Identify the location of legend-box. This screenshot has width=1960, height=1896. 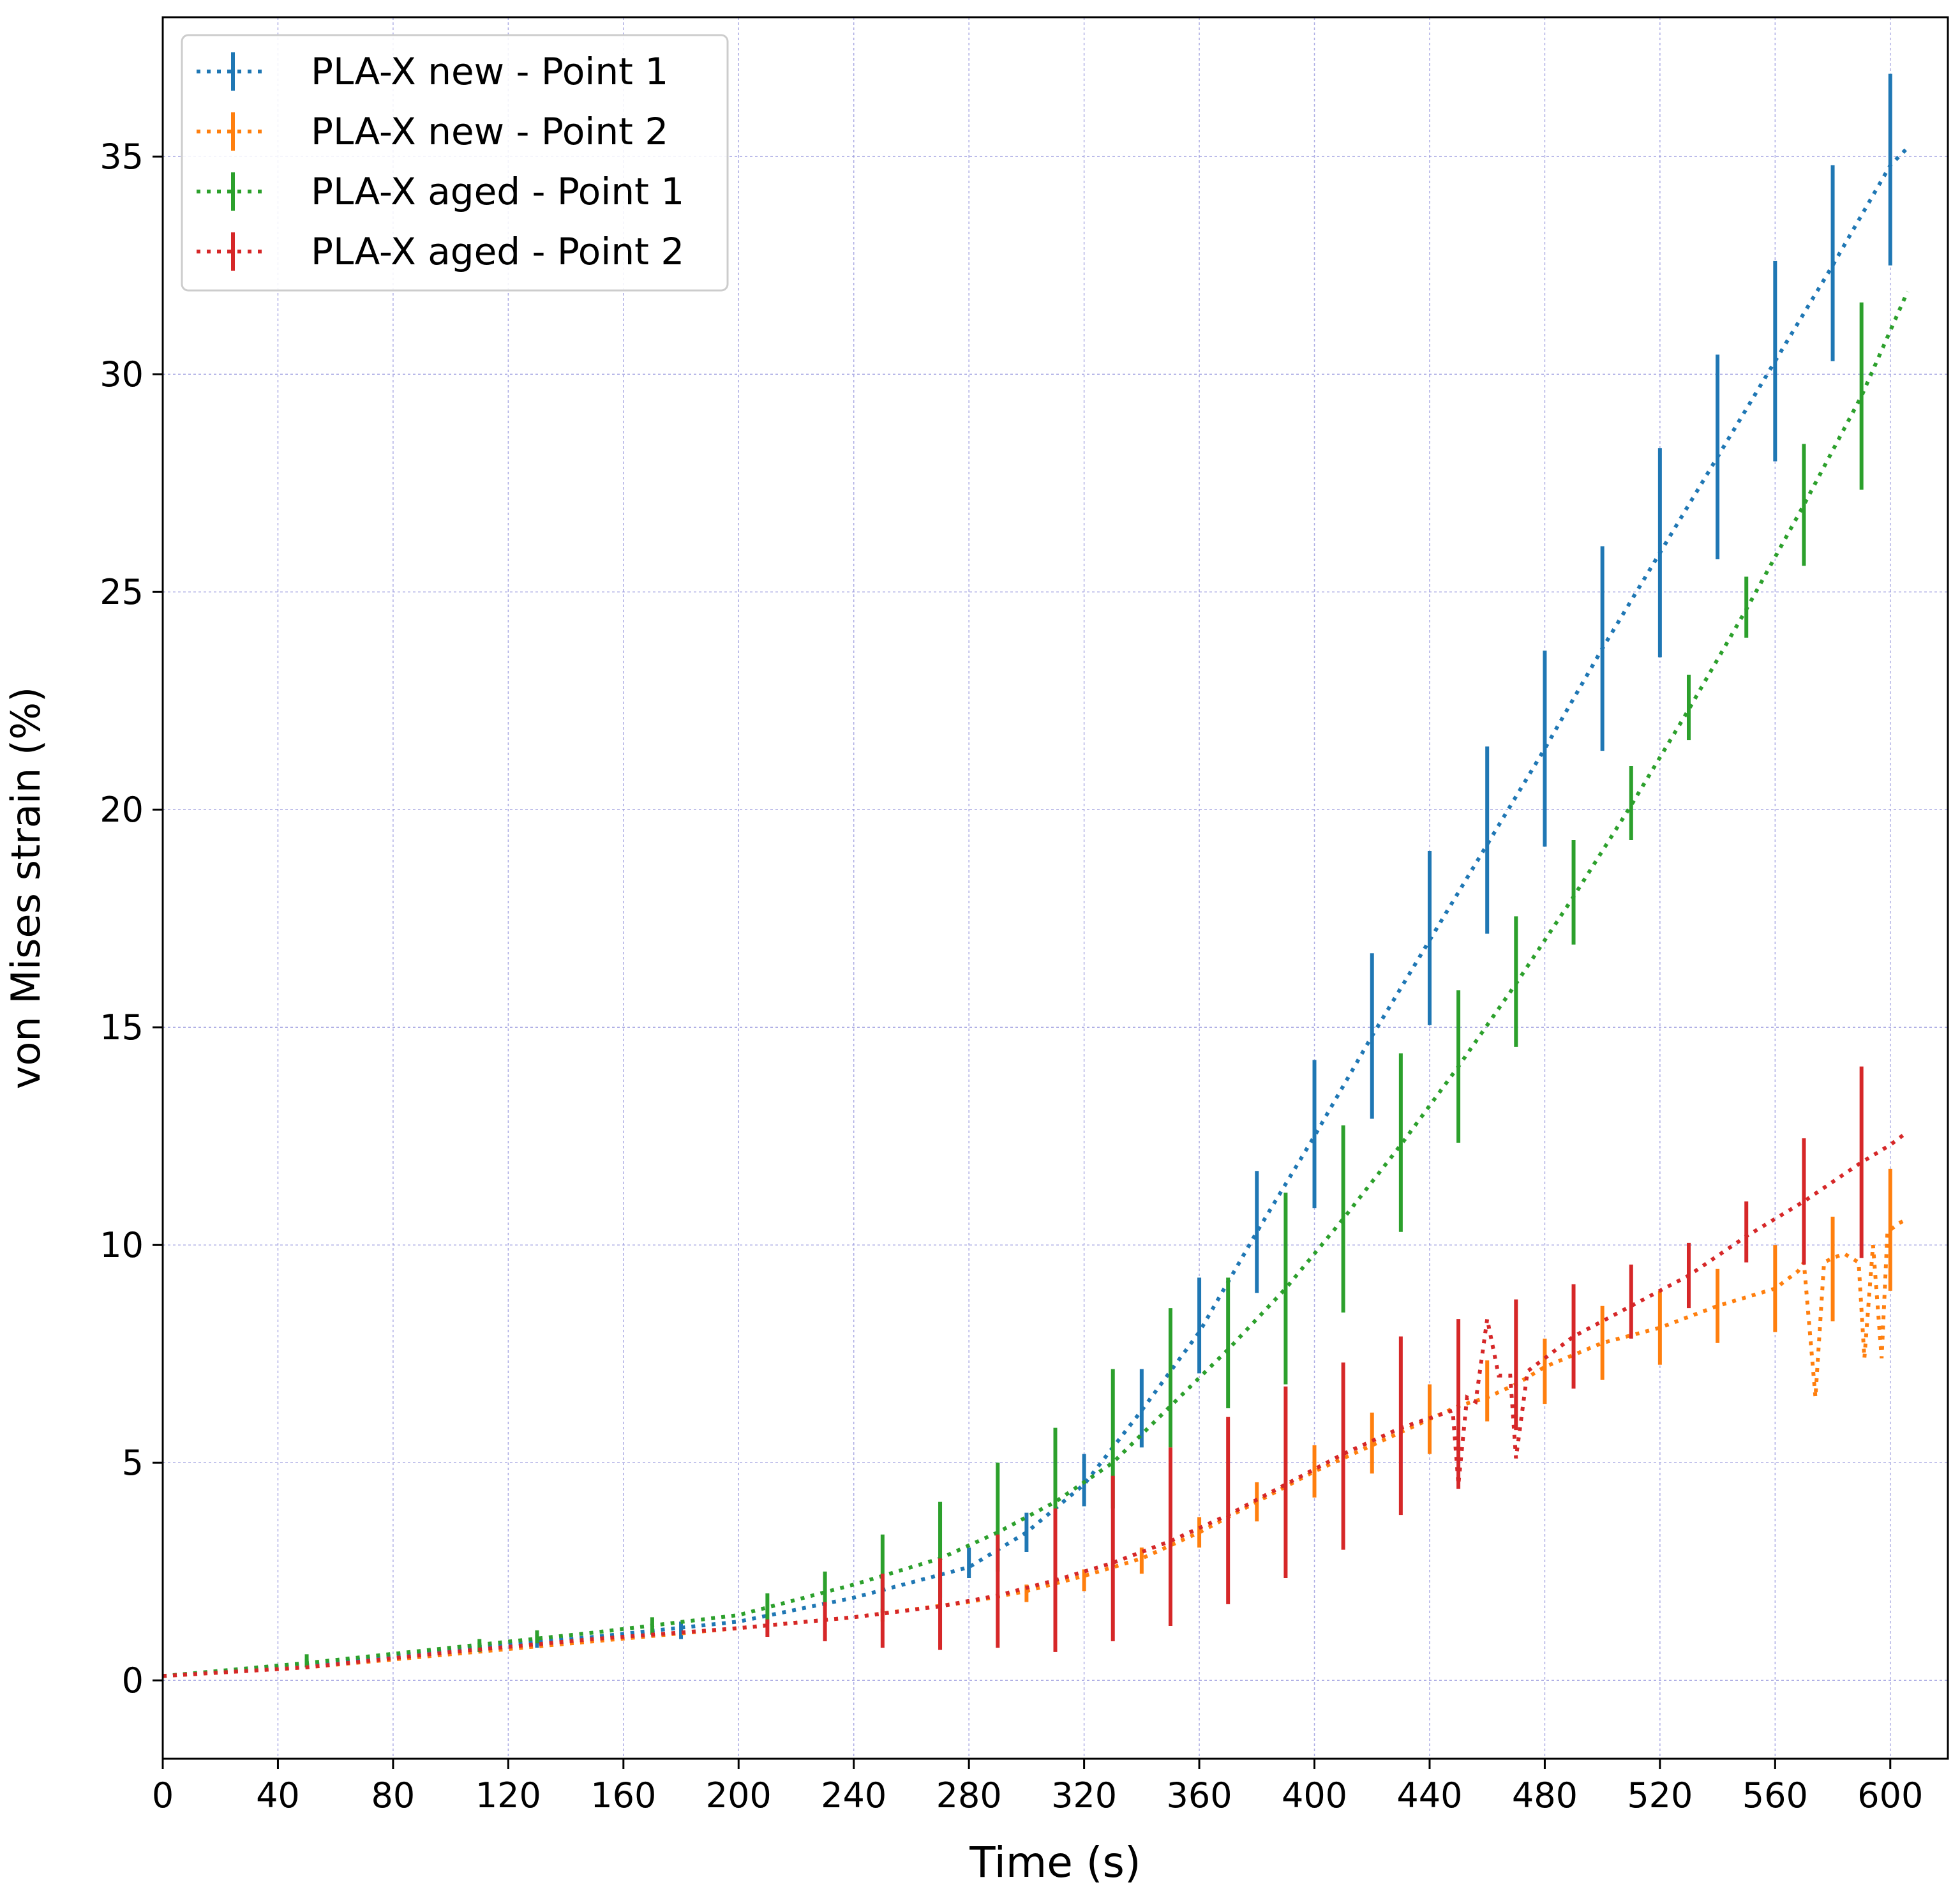
(455, 163).